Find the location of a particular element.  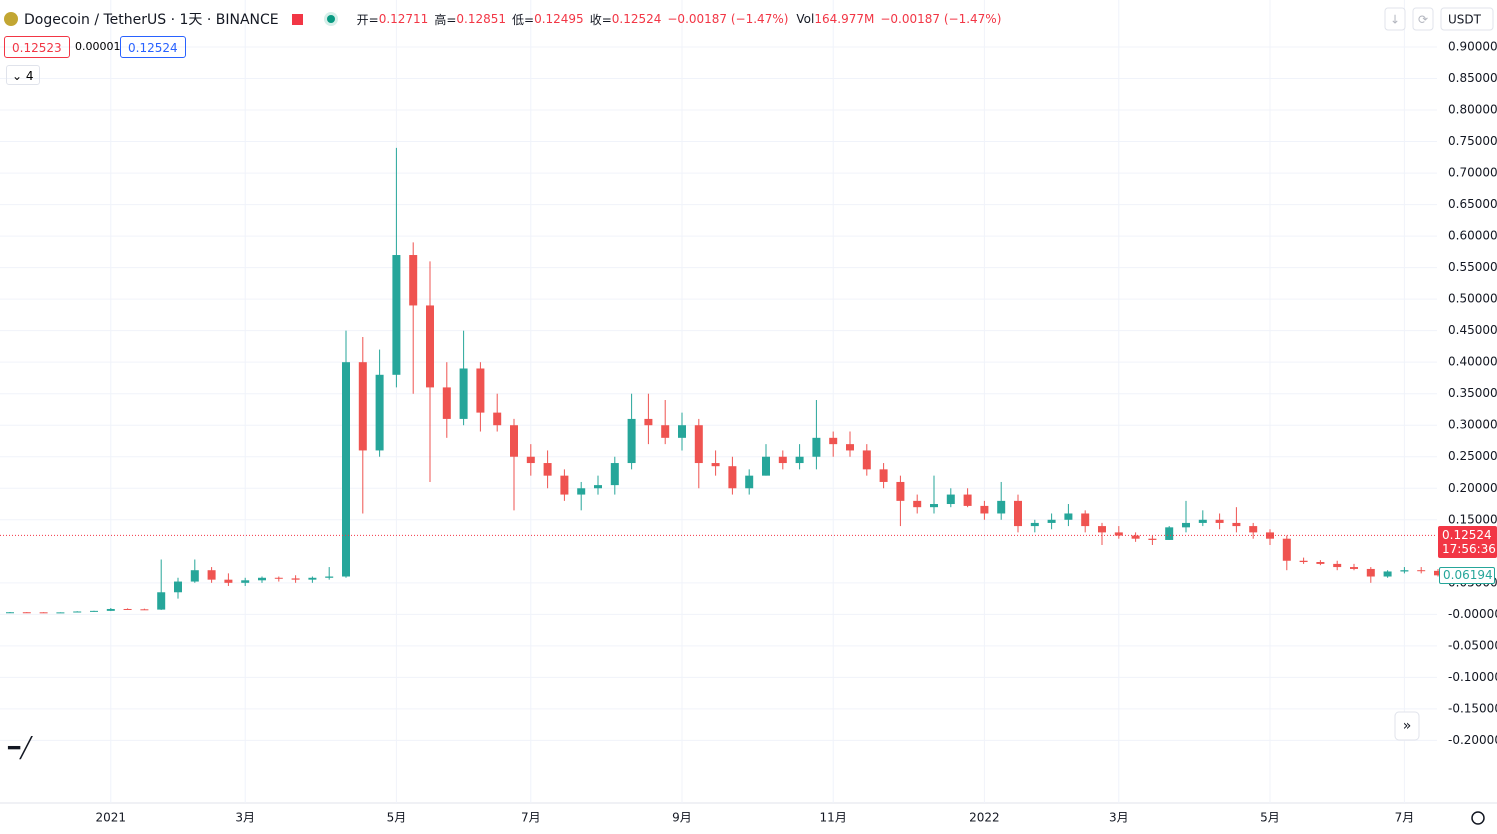

download-button is located at coordinates (1395, 19).